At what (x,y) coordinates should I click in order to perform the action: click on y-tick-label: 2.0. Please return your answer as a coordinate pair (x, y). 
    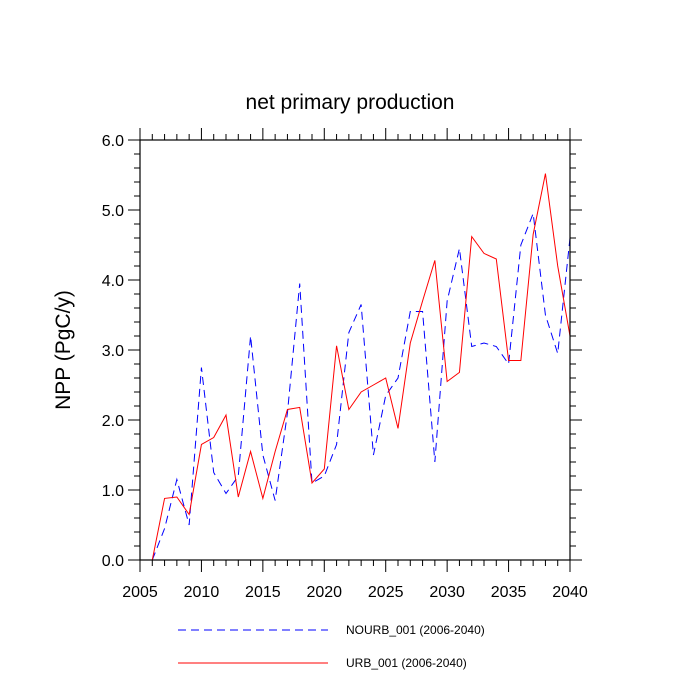
    Looking at the image, I should click on (113, 421).